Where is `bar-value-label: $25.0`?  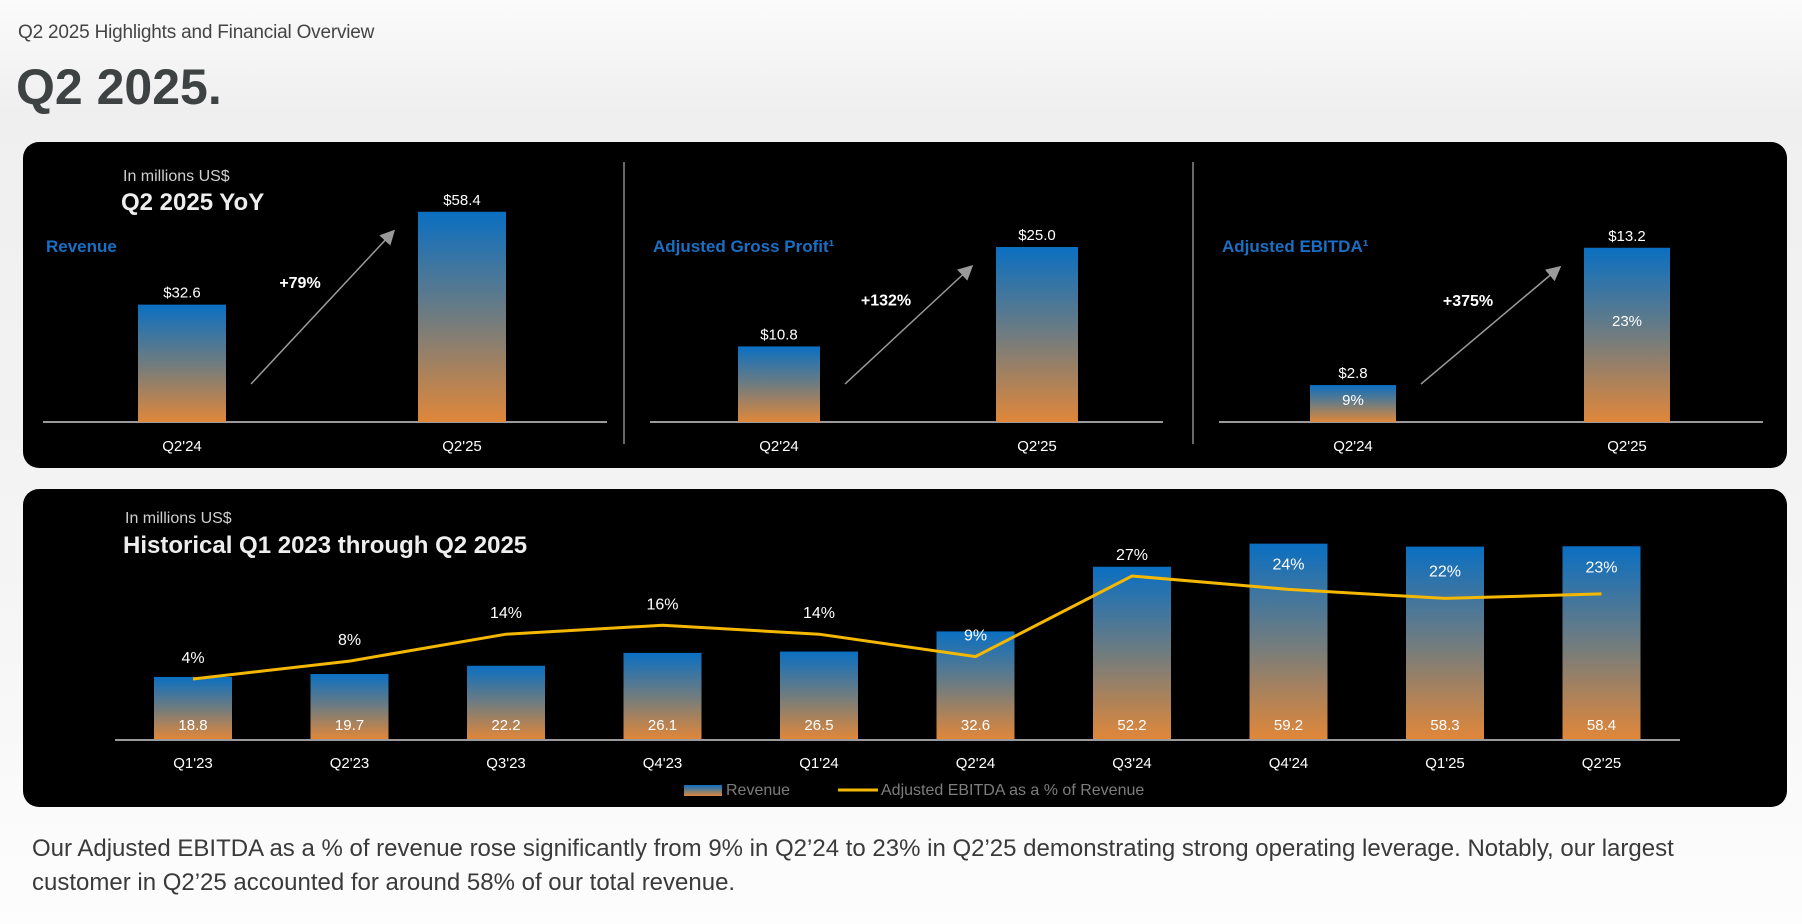 bar-value-label: $25.0 is located at coordinates (1037, 235).